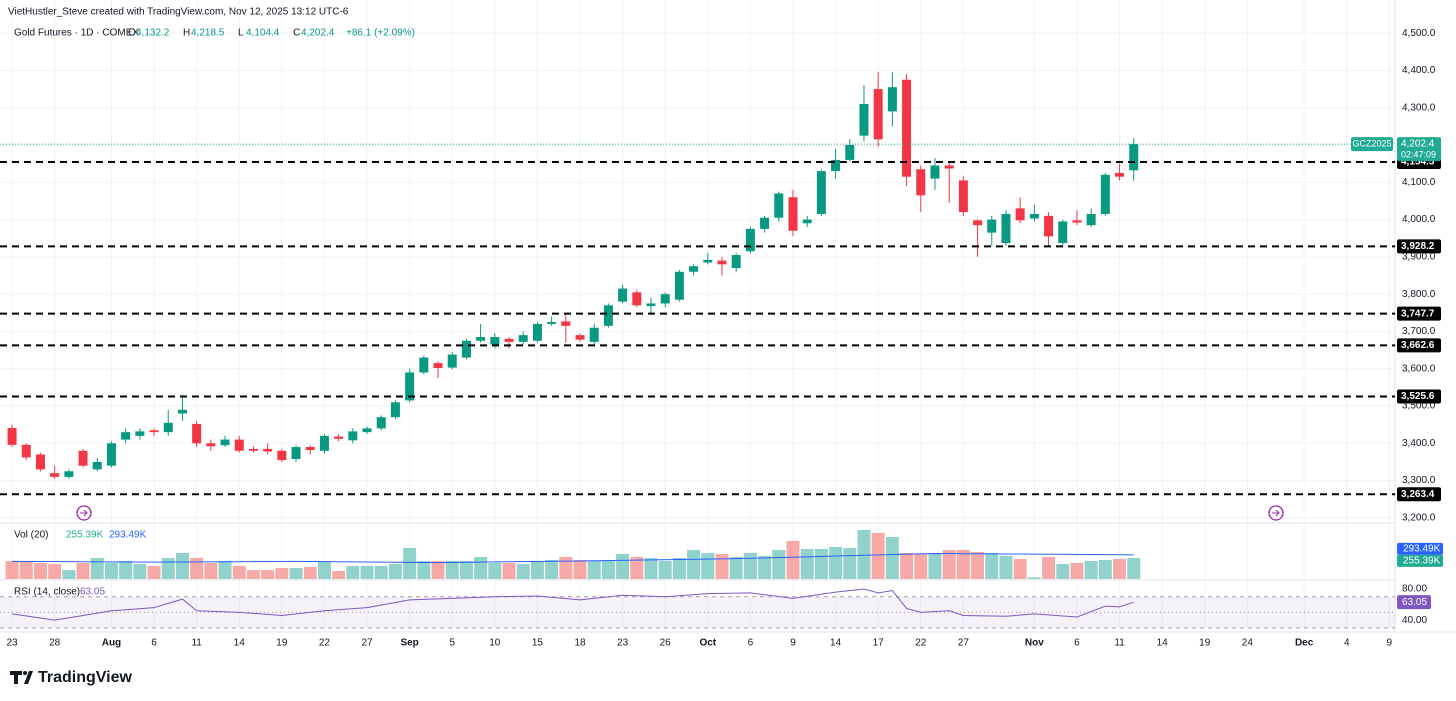 This screenshot has width=1456, height=701. Describe the element at coordinates (1034, 643) in the screenshot. I see `x-tick-label: Nov` at that location.